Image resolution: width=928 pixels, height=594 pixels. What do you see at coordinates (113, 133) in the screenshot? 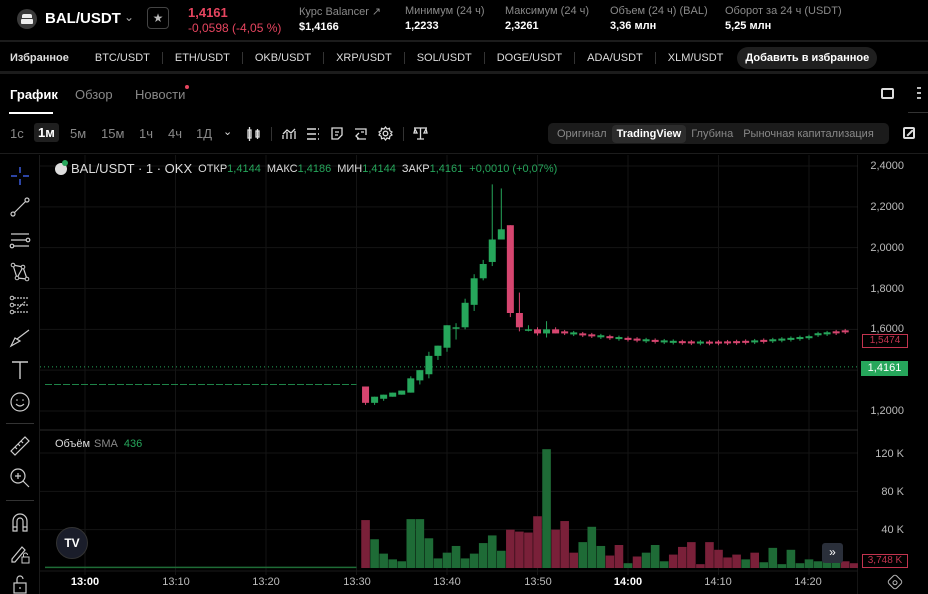
I see `interval-15m: 15м` at bounding box center [113, 133].